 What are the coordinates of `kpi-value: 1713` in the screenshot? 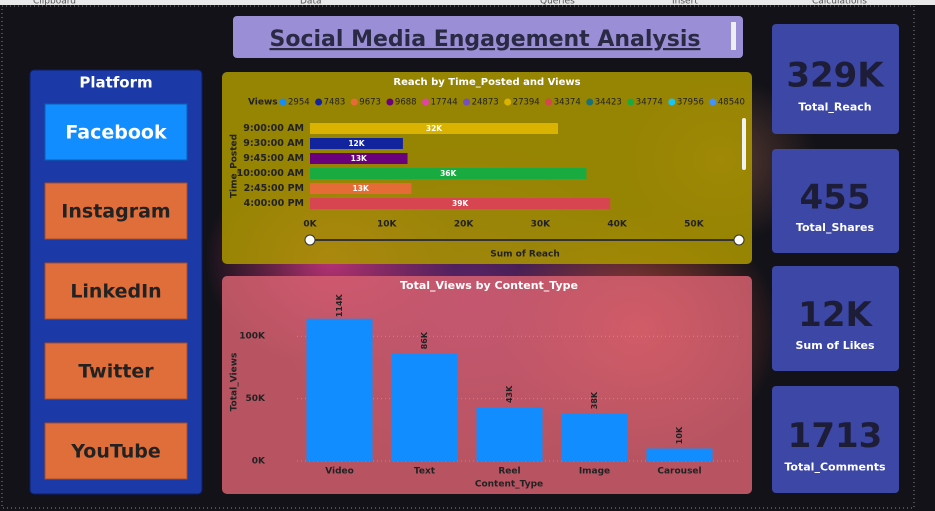 It's located at (835, 436).